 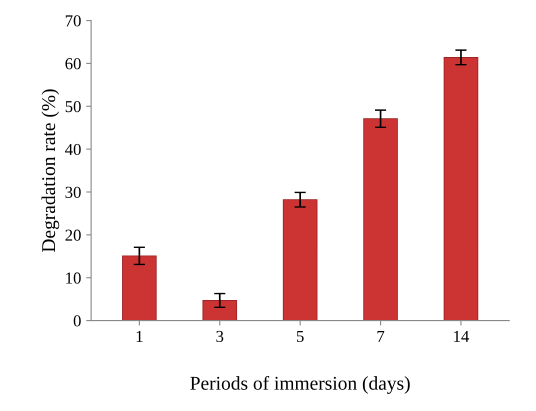 I want to click on x-tick-label: 14, so click(x=462, y=336).